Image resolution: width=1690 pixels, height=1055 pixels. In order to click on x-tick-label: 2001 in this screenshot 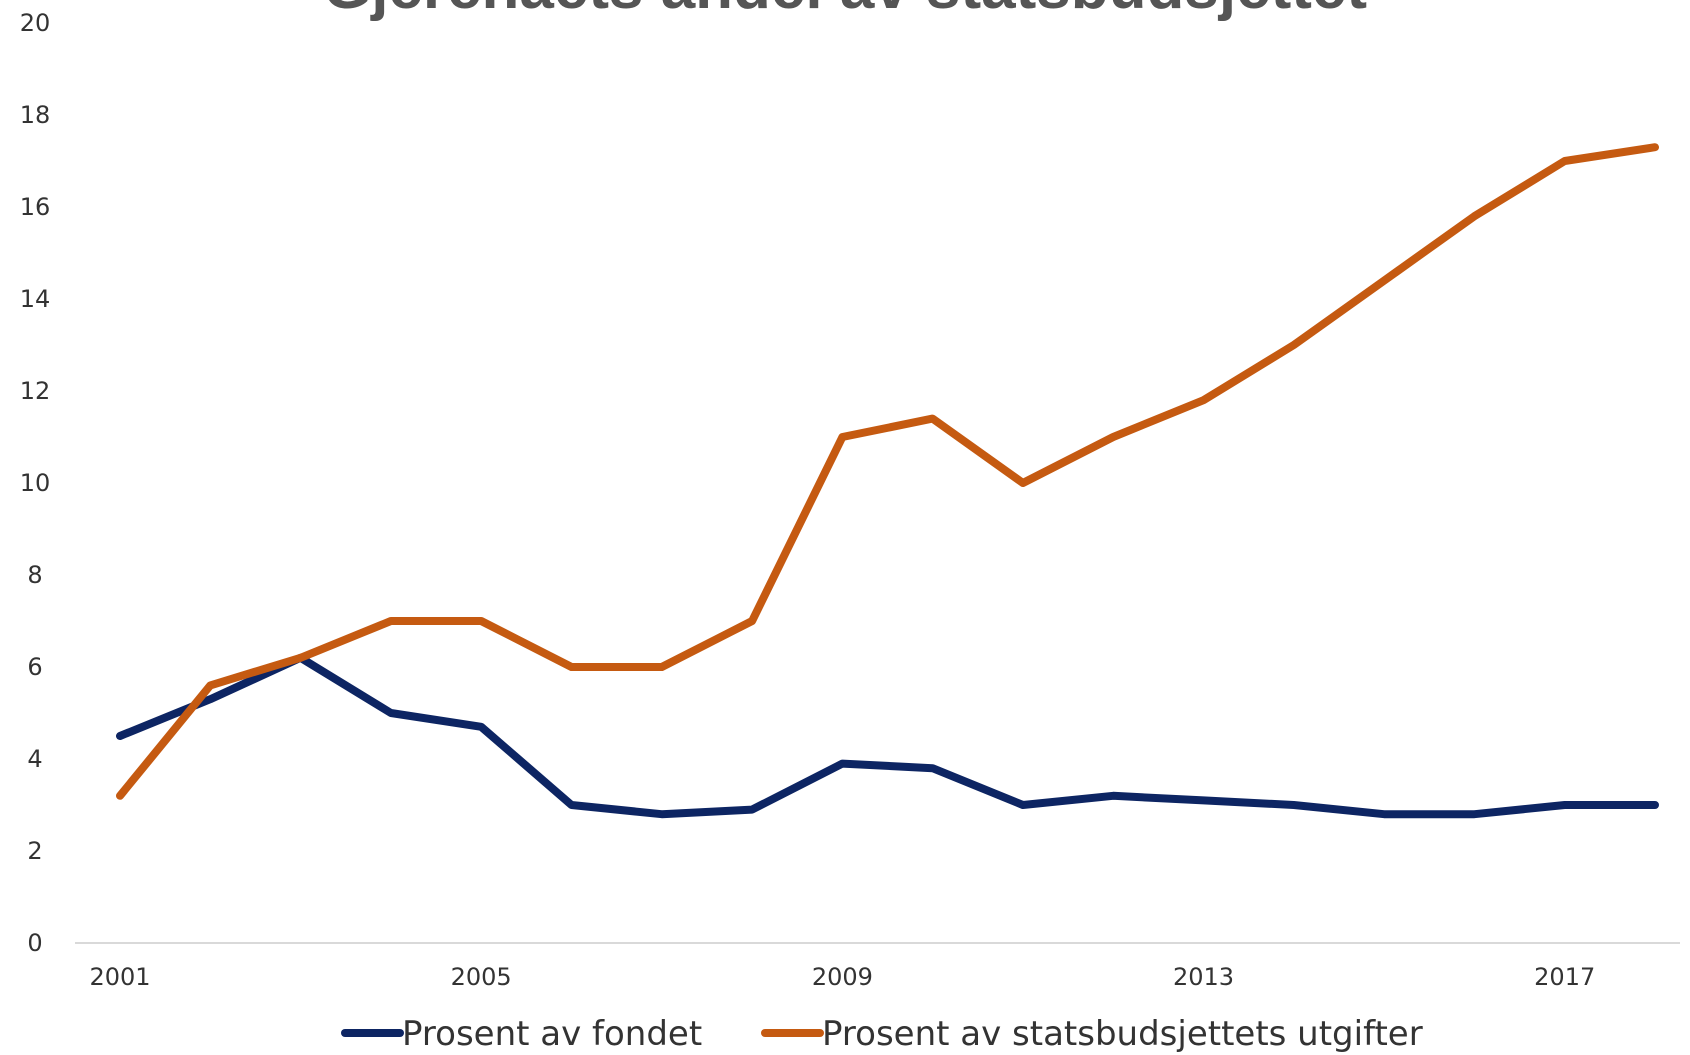, I will do `click(119, 977)`.